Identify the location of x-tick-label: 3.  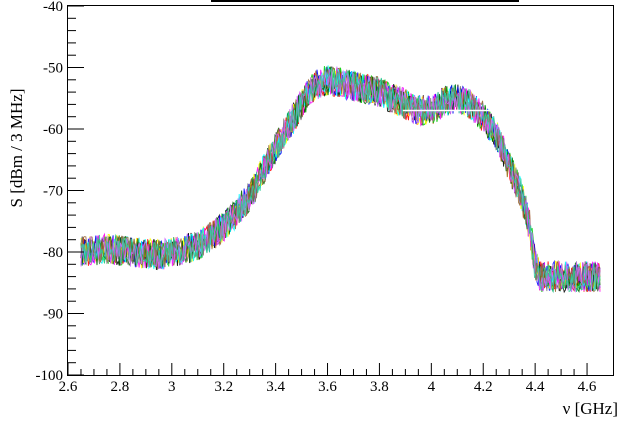
(172, 387).